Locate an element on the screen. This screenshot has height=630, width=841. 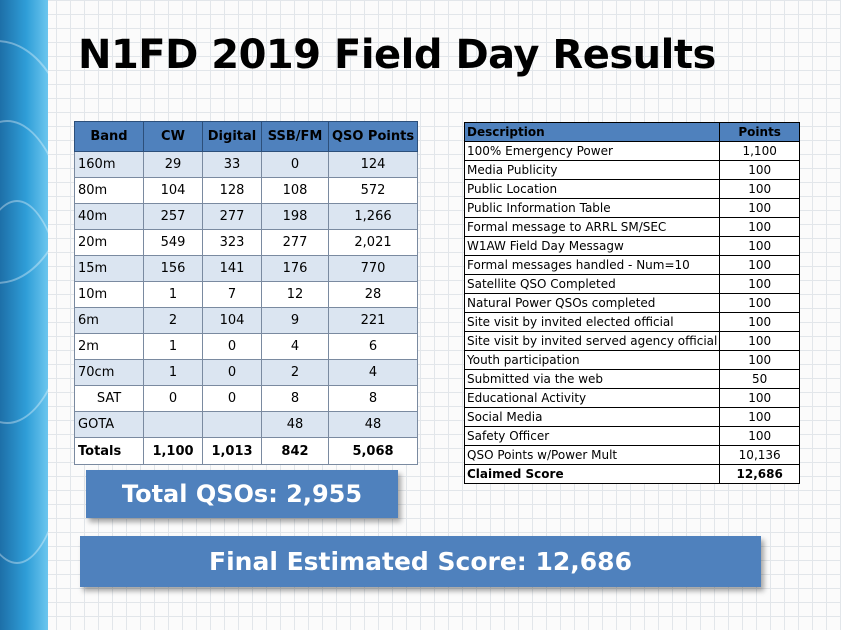
value-cell: 28 is located at coordinates (373, 294).